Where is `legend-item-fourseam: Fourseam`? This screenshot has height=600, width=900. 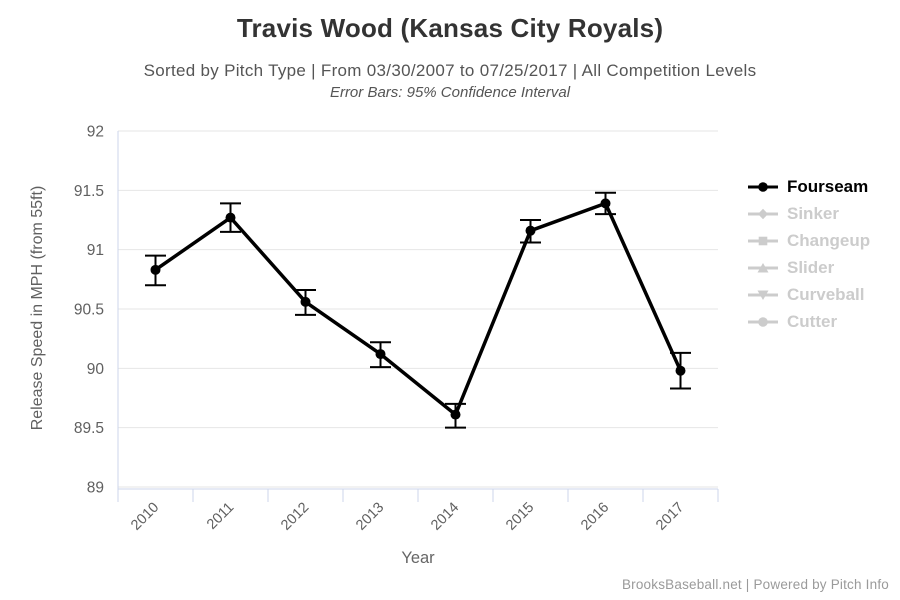 legend-item-fourseam: Fourseam is located at coordinates (808, 186).